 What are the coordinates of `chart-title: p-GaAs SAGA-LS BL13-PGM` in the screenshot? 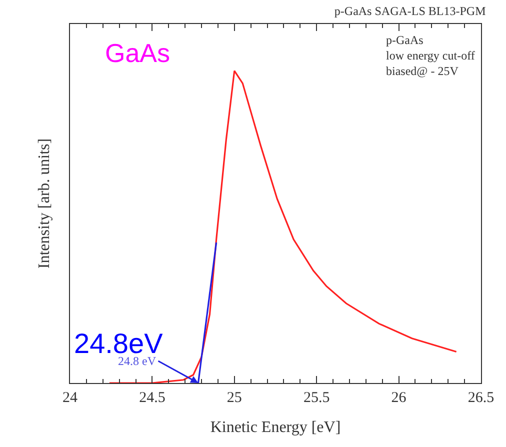 It's located at (410, 11).